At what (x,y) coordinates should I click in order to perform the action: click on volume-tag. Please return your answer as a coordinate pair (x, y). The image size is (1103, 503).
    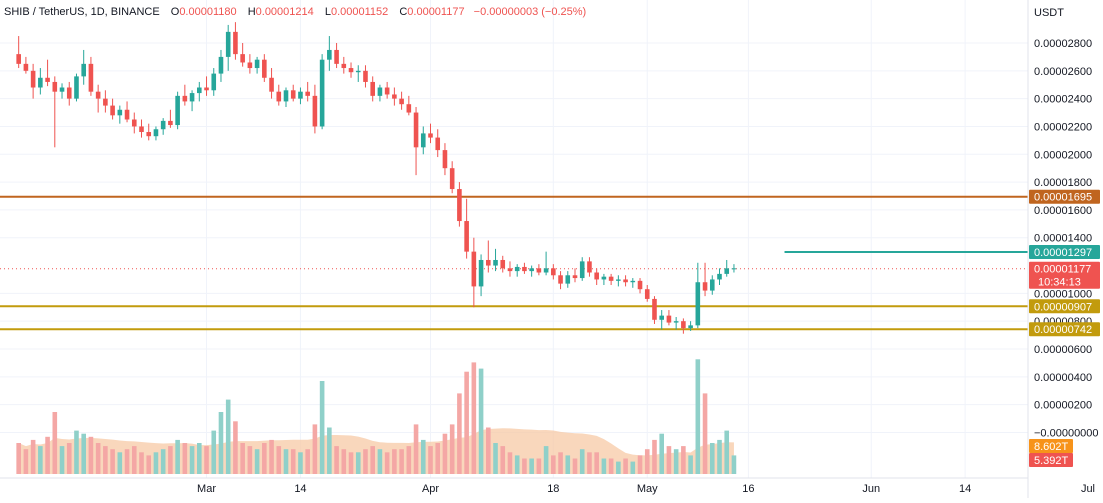
    Looking at the image, I should click on (1051, 446).